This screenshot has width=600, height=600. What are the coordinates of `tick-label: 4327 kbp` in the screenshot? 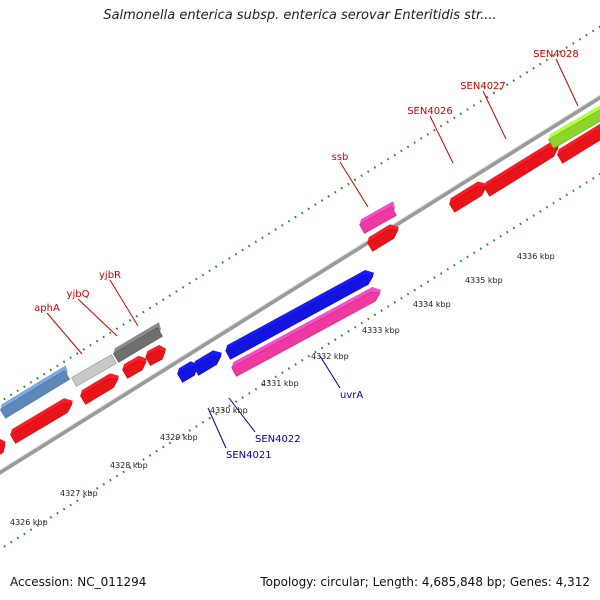 It's located at (79, 493).